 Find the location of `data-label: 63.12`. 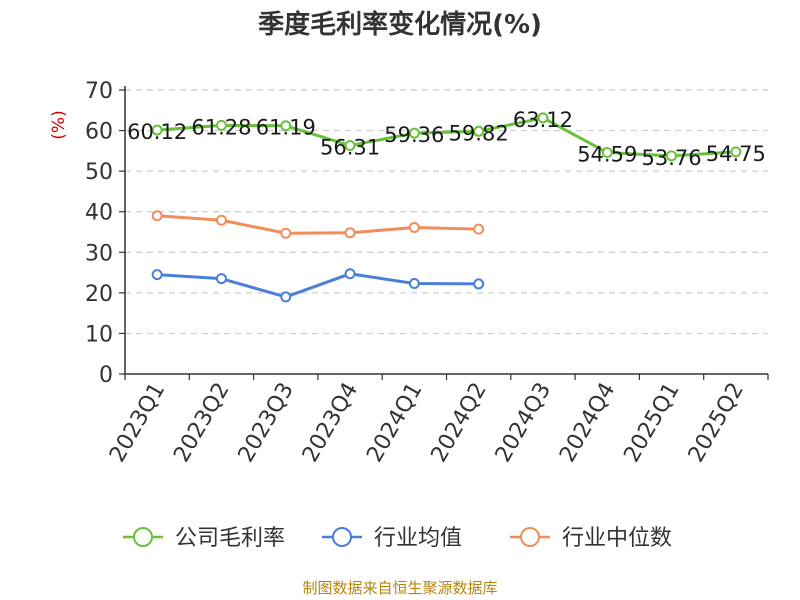

data-label: 63.12 is located at coordinates (543, 120).